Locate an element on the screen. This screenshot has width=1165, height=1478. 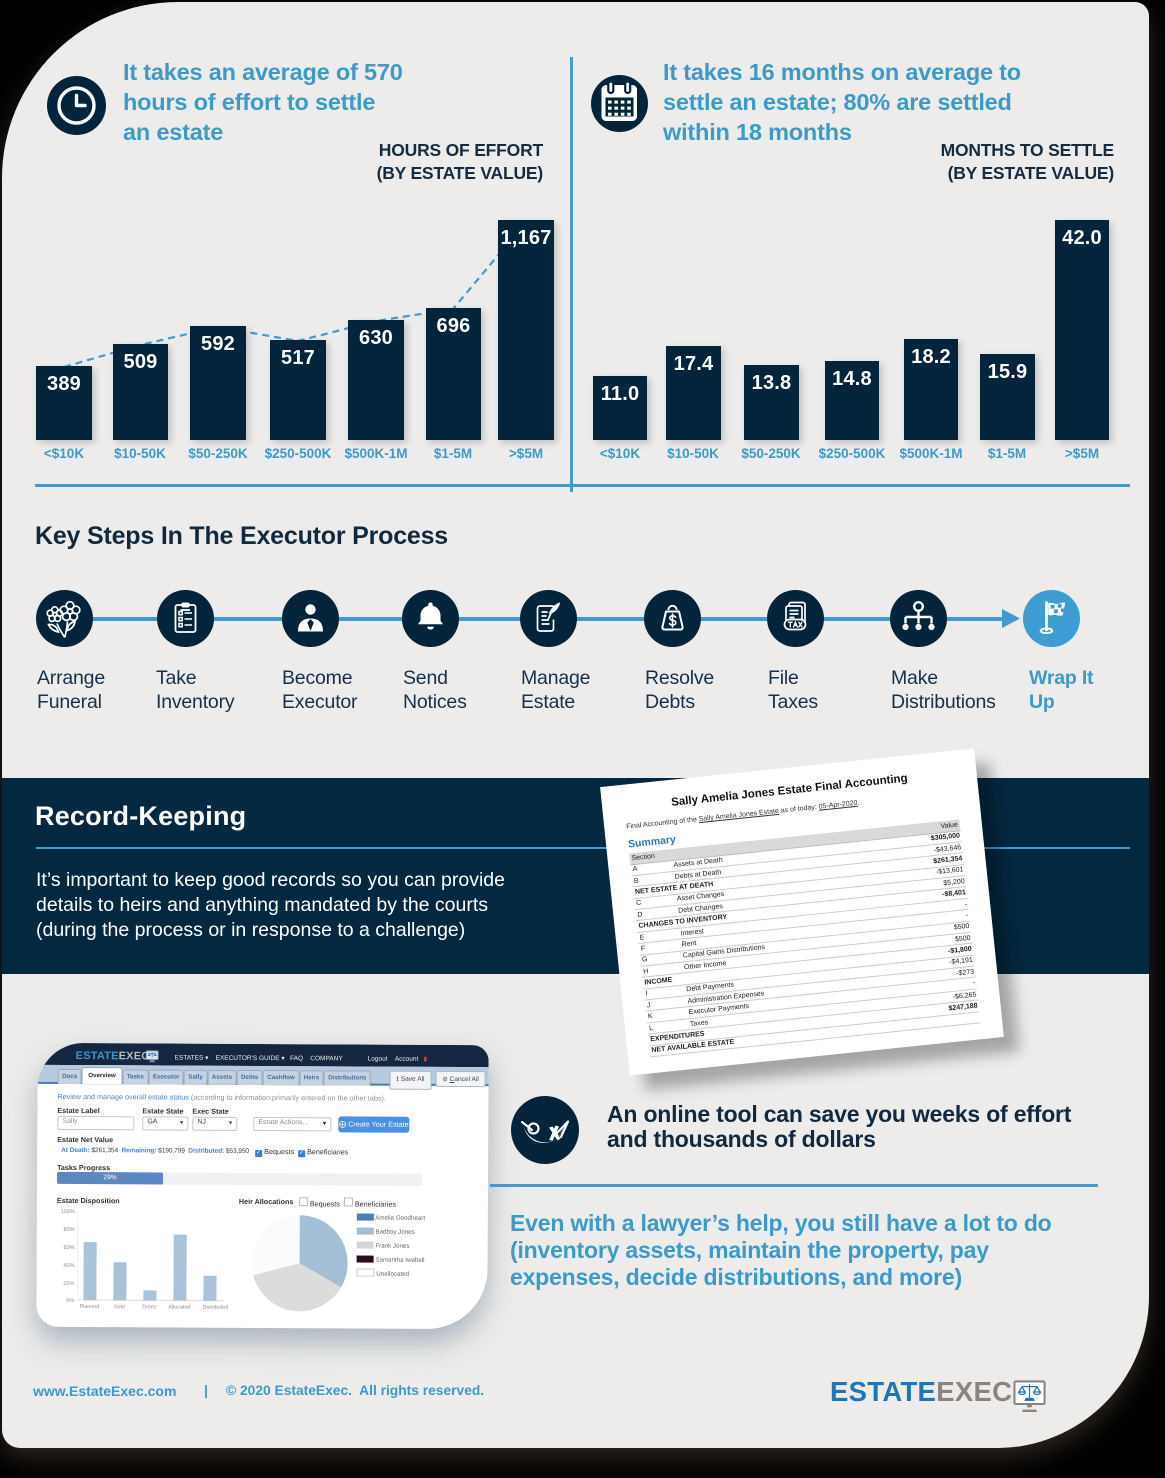
svg-text: 100% is located at coordinates (68, 1212).